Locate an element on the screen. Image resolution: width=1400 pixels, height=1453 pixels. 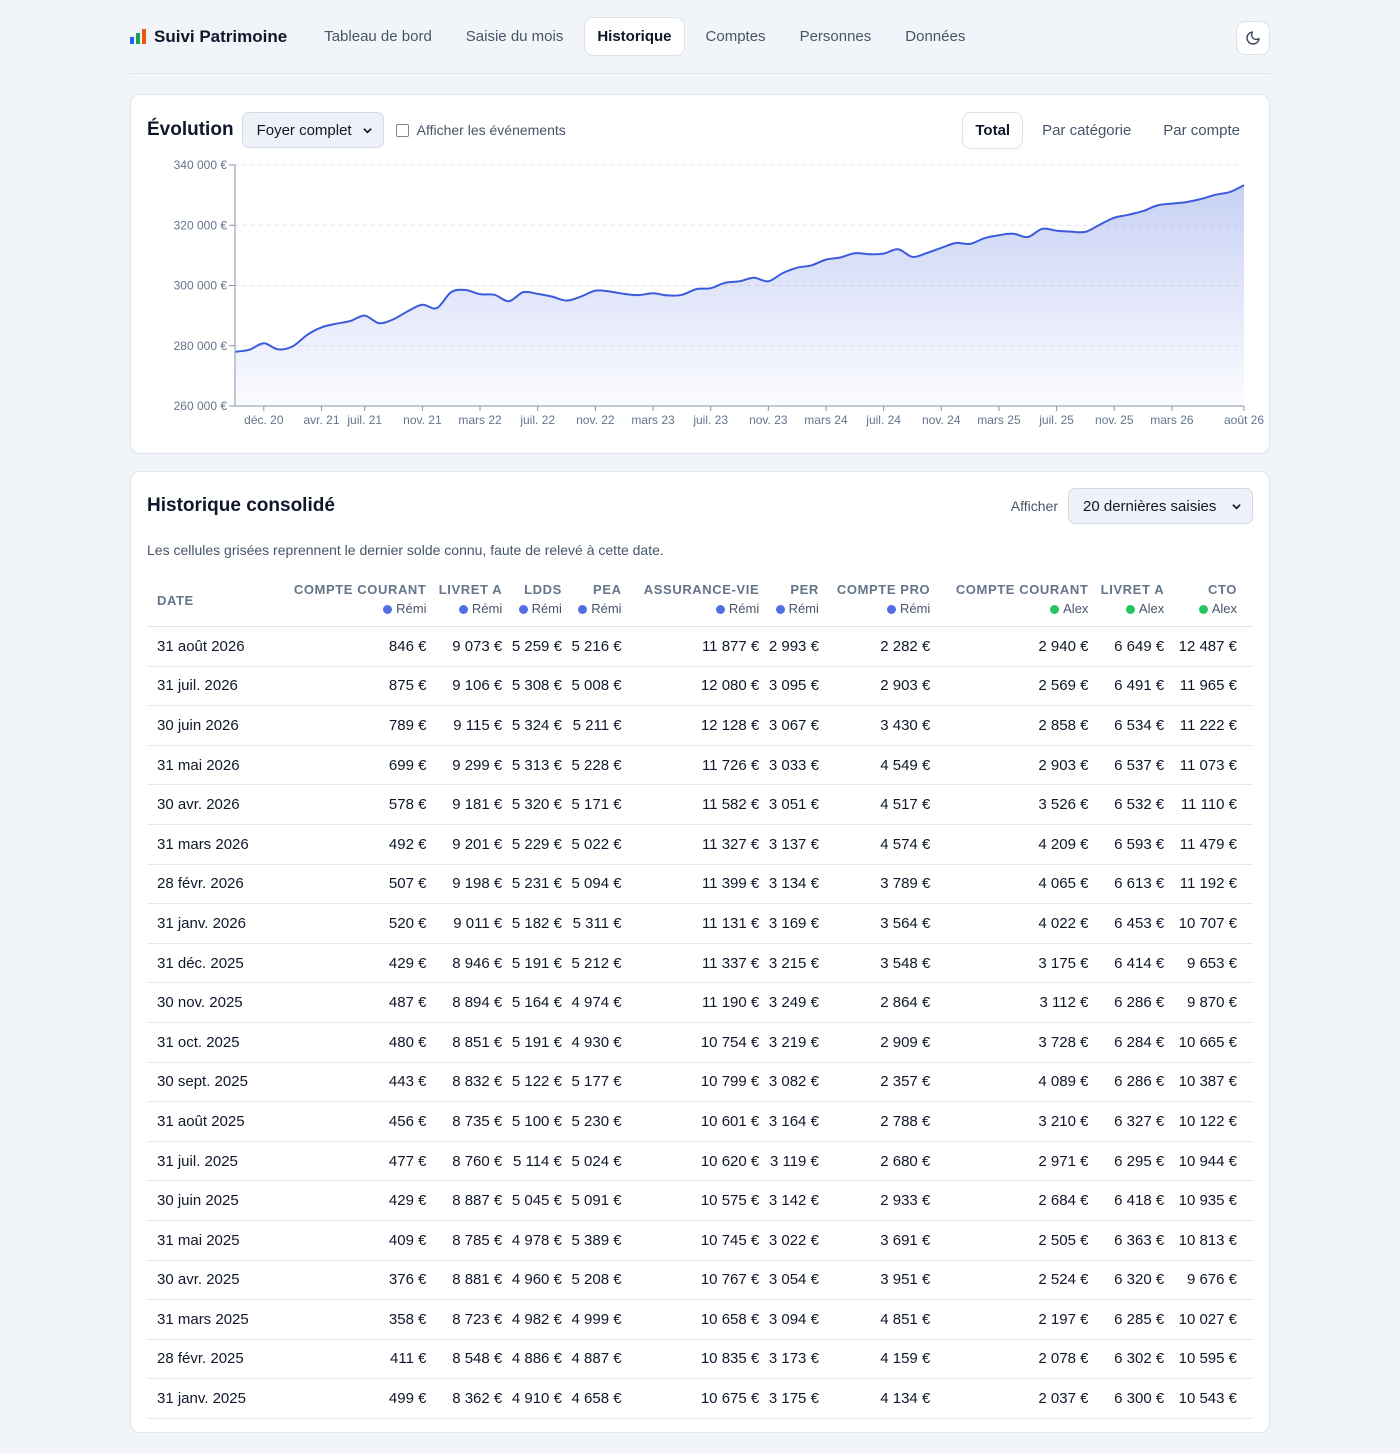
balance-cell: 2 357 € is located at coordinates (874, 1082).